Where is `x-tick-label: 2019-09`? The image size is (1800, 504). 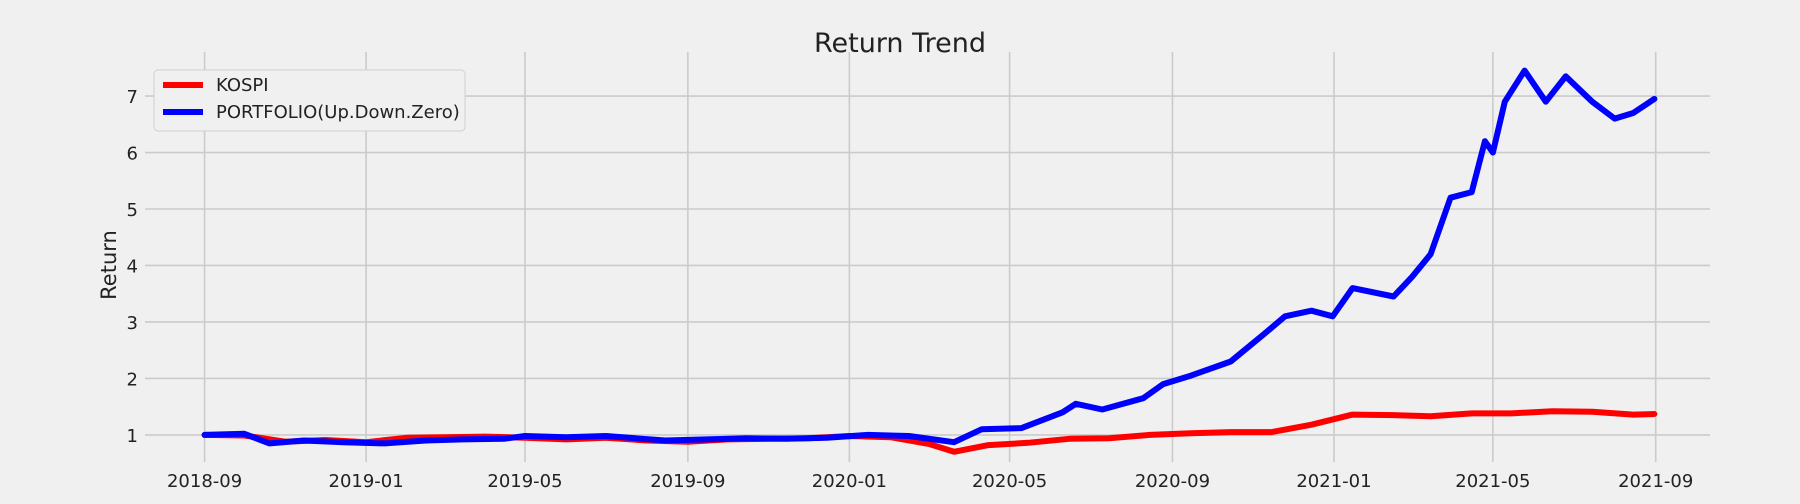
x-tick-label: 2019-09 is located at coordinates (687, 481).